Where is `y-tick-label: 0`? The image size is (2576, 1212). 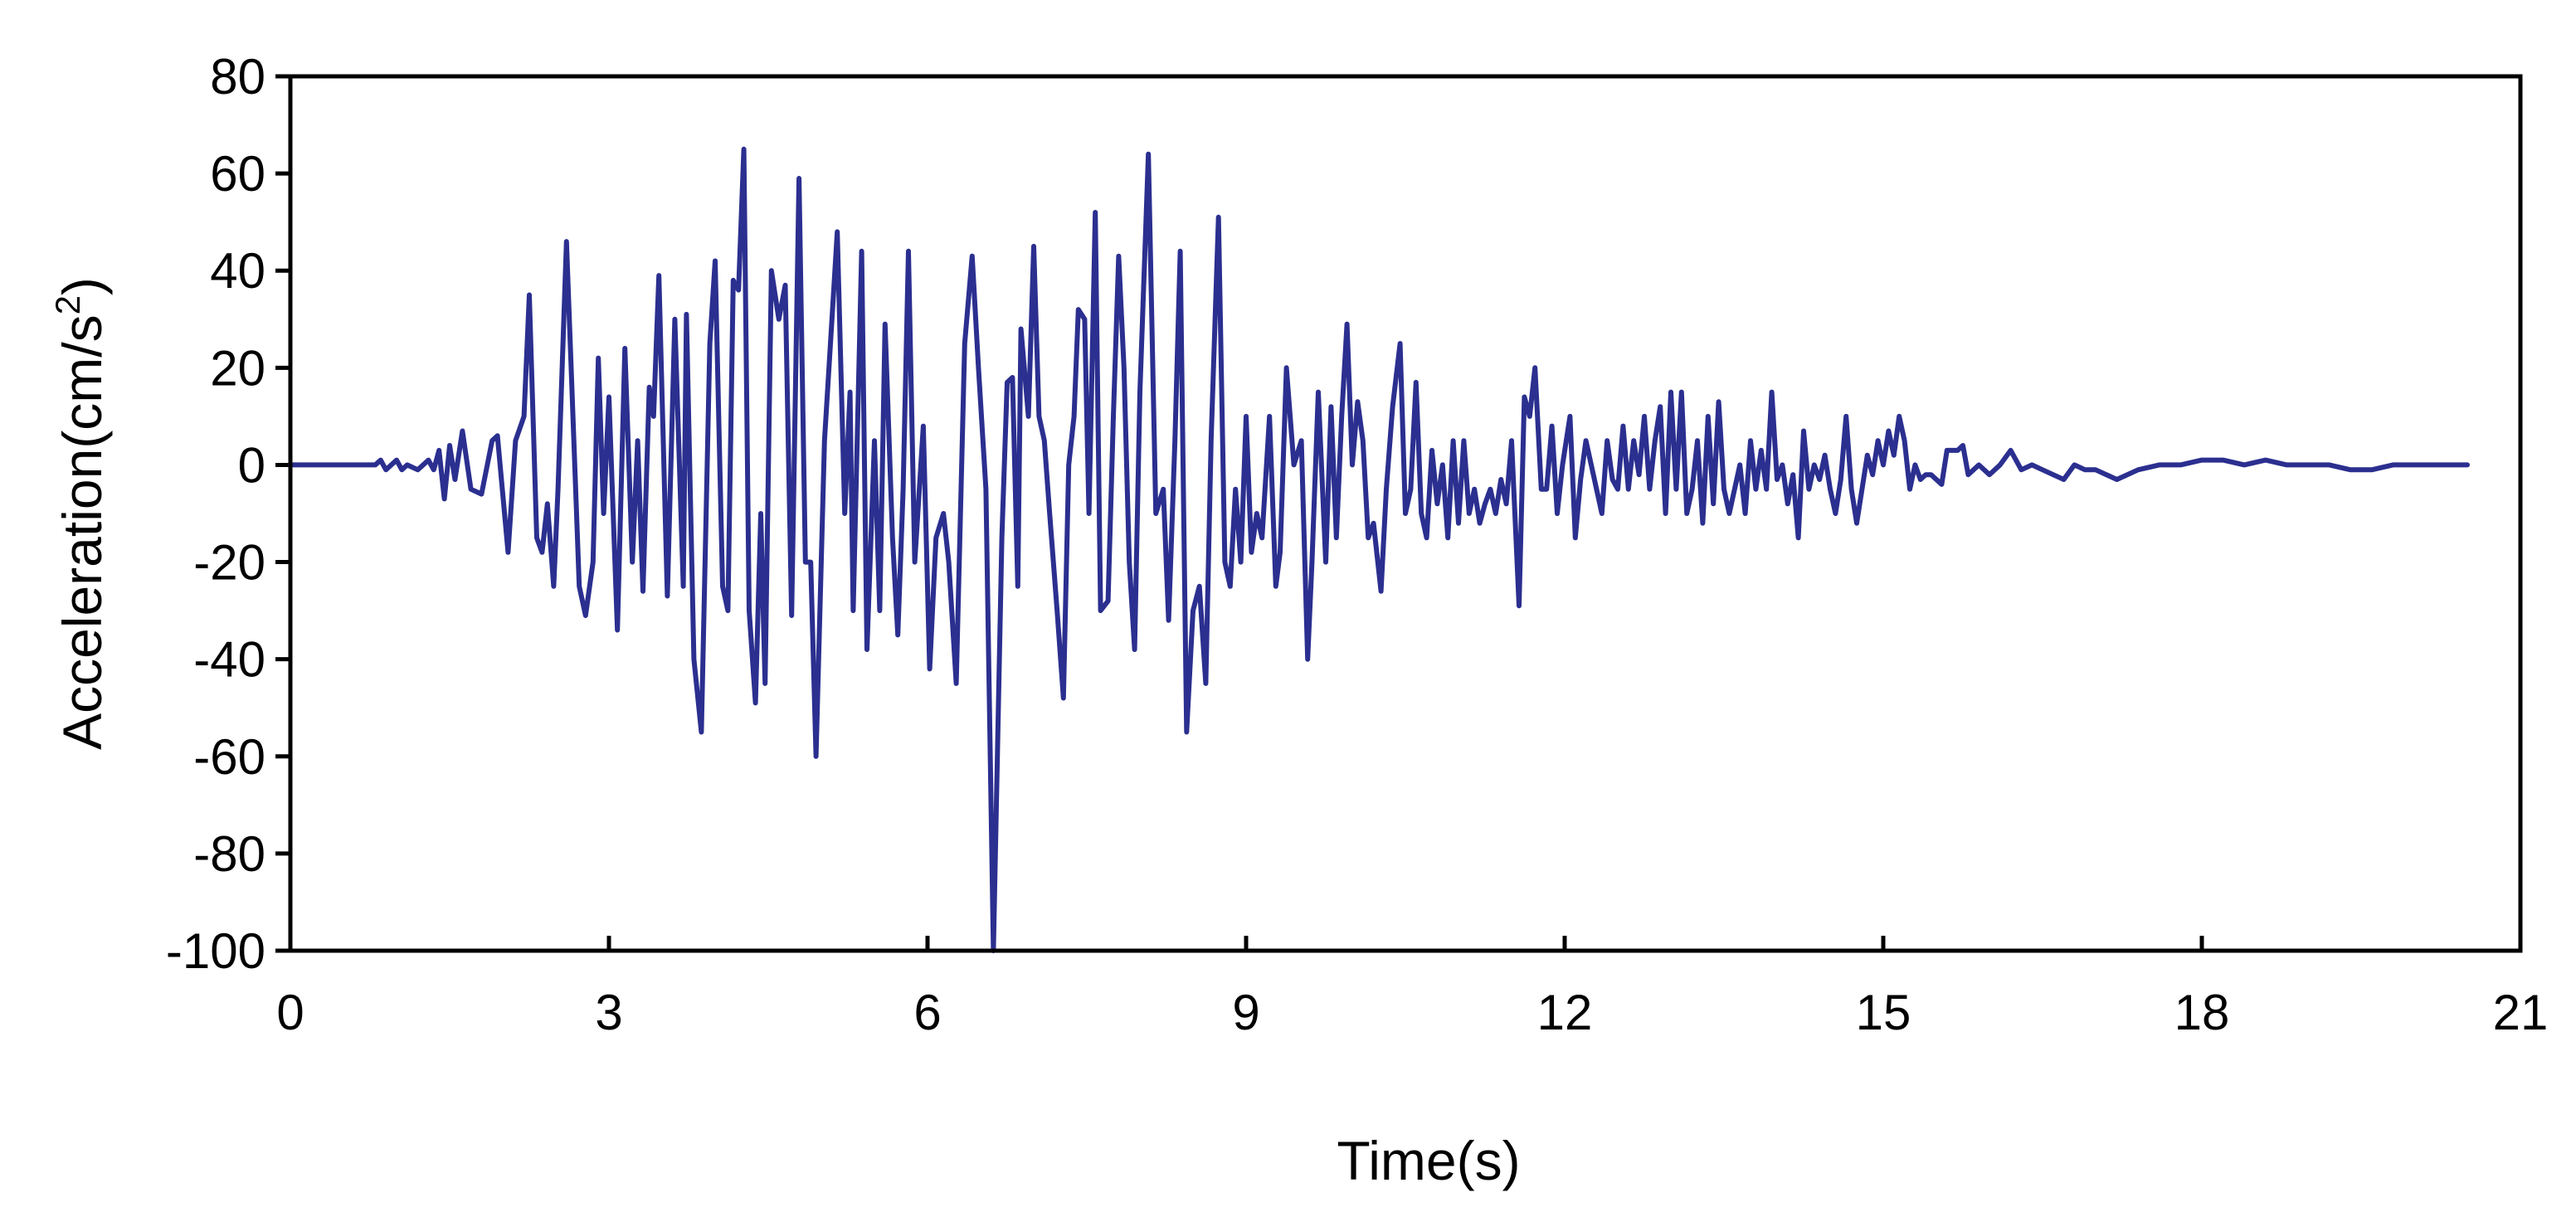 y-tick-label: 0 is located at coordinates (251, 465).